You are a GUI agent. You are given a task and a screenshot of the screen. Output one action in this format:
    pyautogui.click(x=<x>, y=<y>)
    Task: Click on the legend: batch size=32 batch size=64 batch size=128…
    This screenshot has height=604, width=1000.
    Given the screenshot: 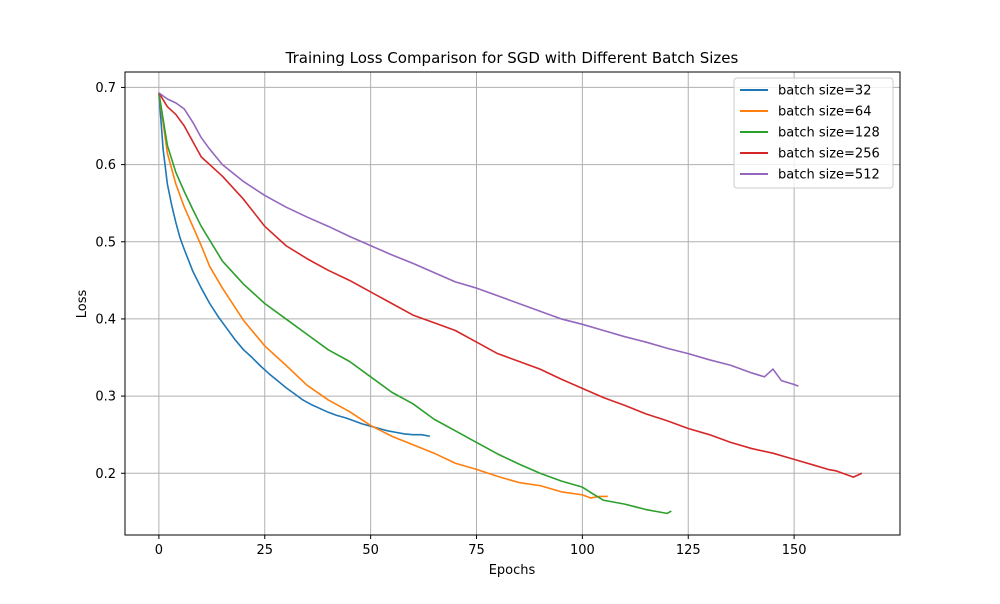 What is the action you would take?
    pyautogui.click(x=813, y=133)
    